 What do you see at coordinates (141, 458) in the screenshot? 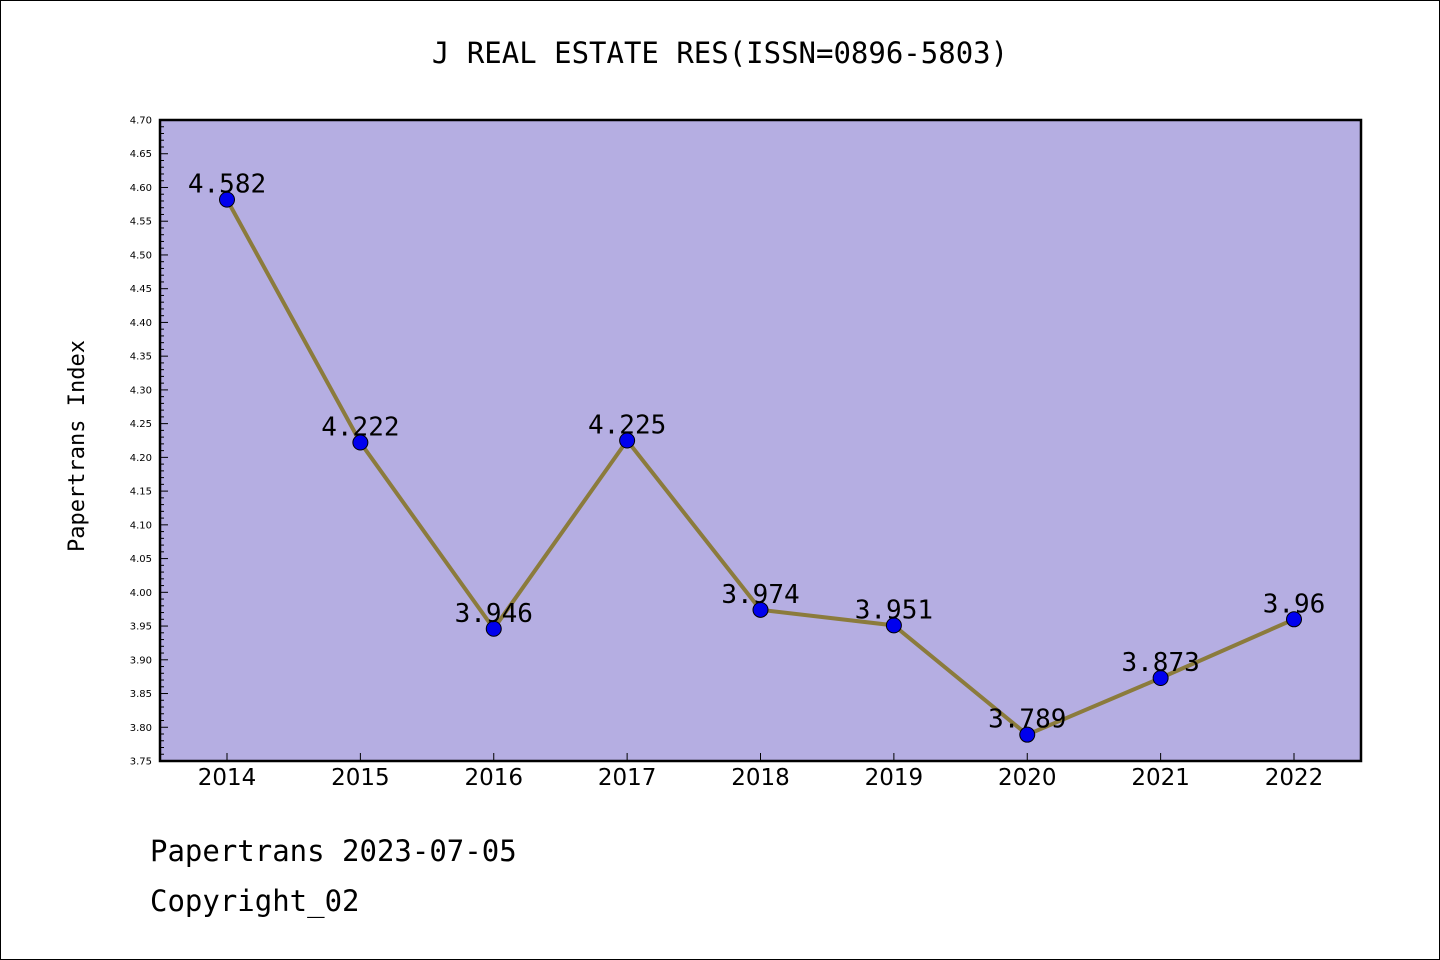
I see `y-tick-label: 4.20` at bounding box center [141, 458].